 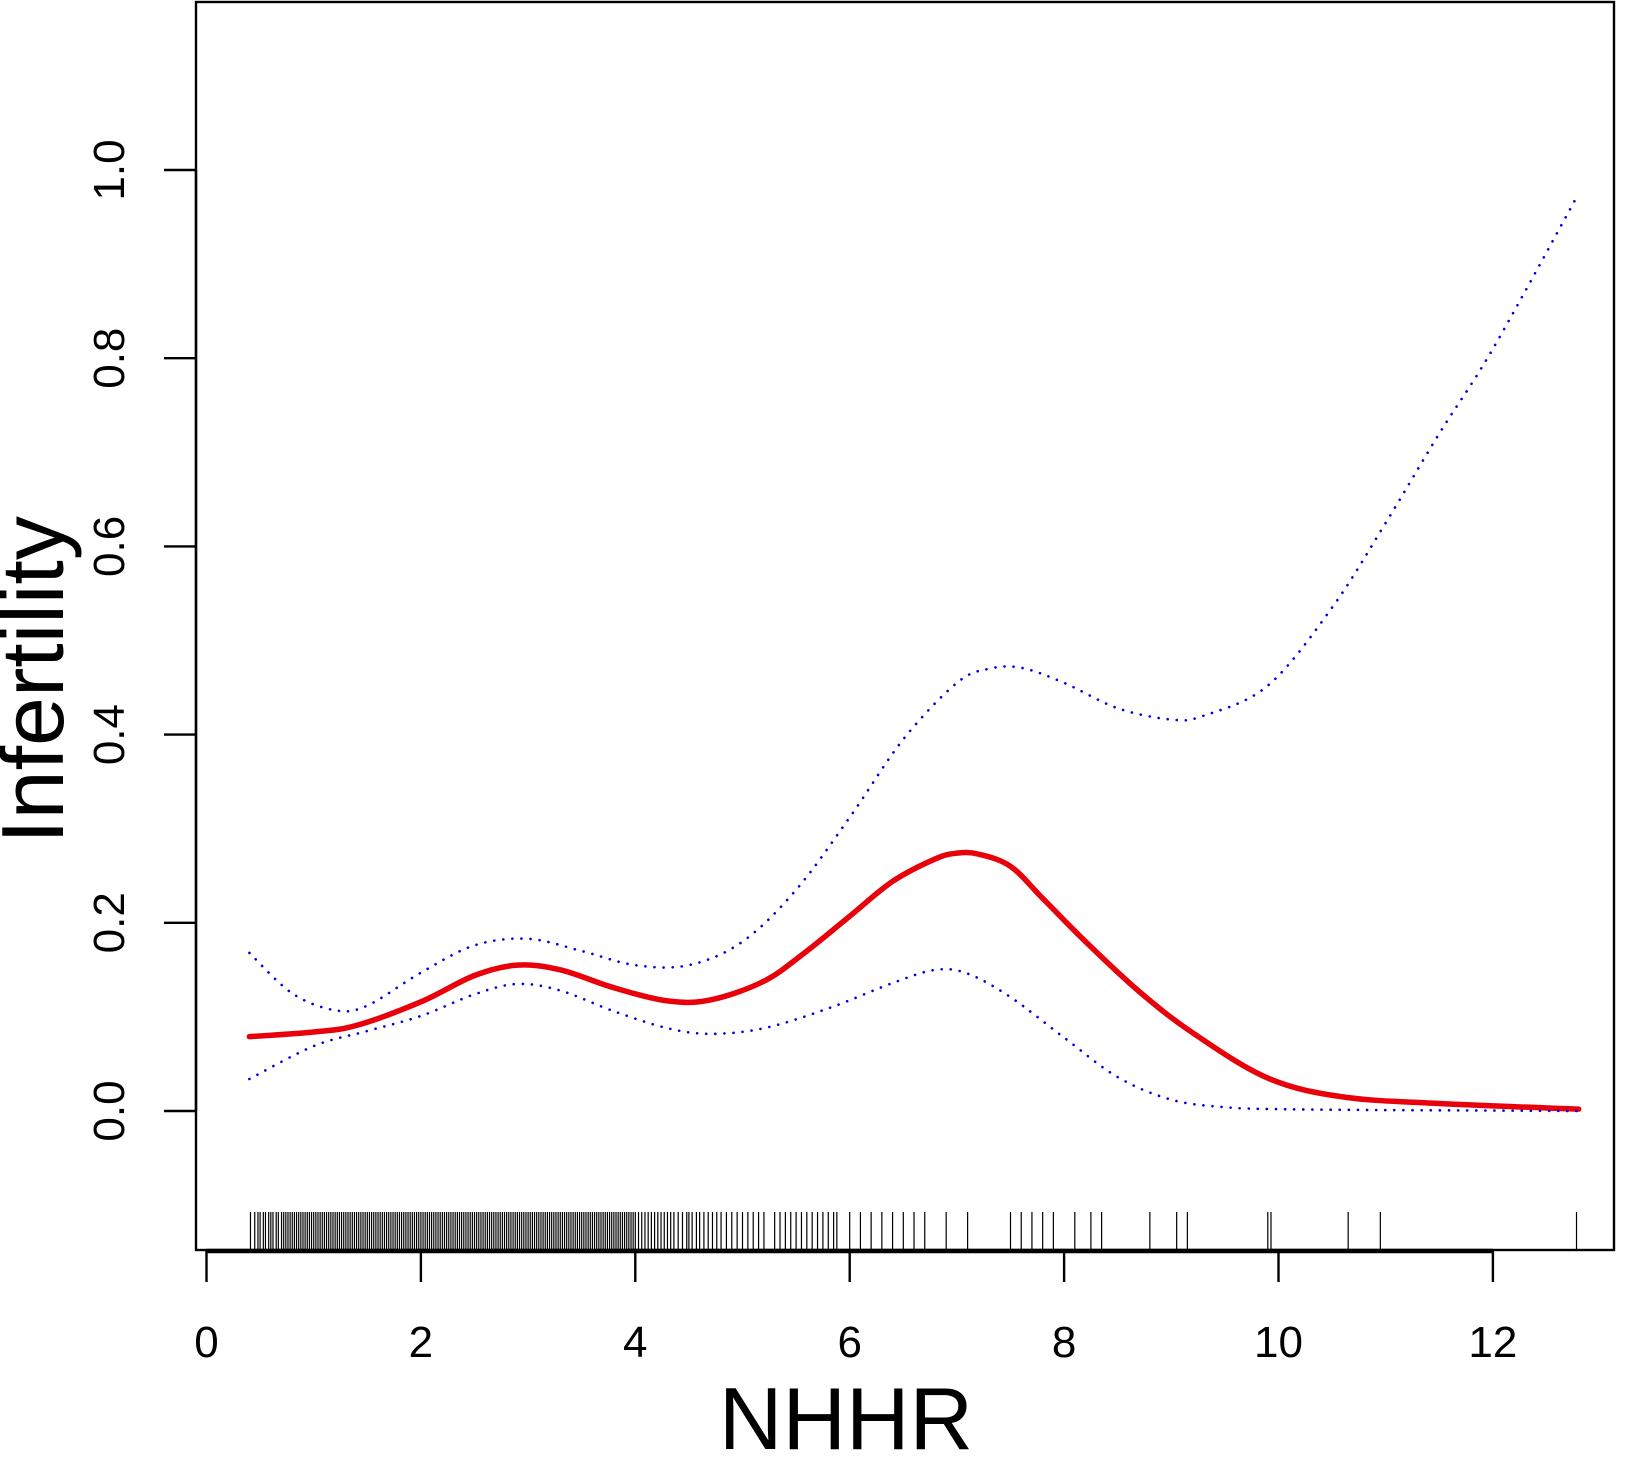 I want to click on x-tick-label: 12, so click(x=1492, y=1342).